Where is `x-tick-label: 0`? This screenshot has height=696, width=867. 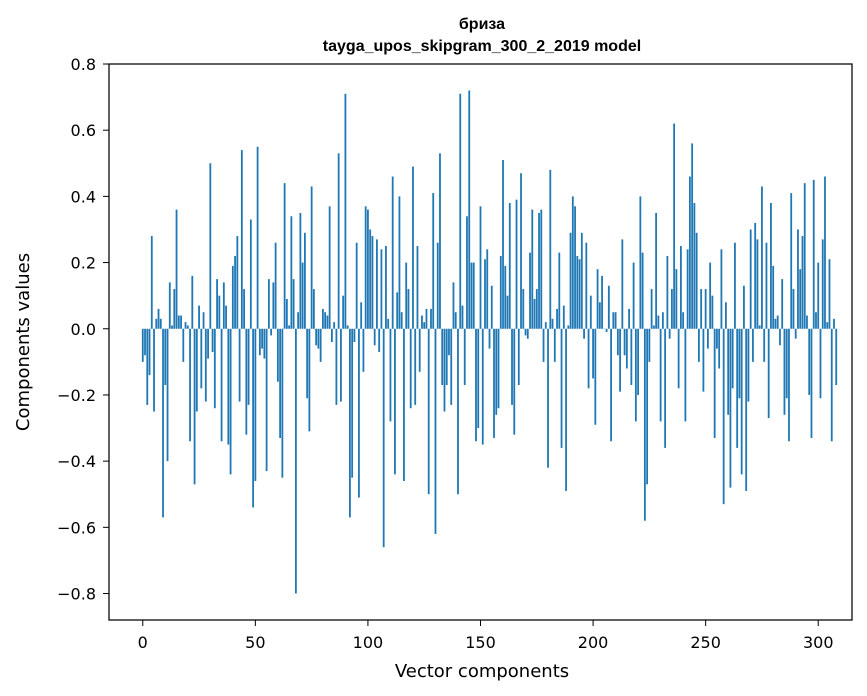 x-tick-label: 0 is located at coordinates (143, 642).